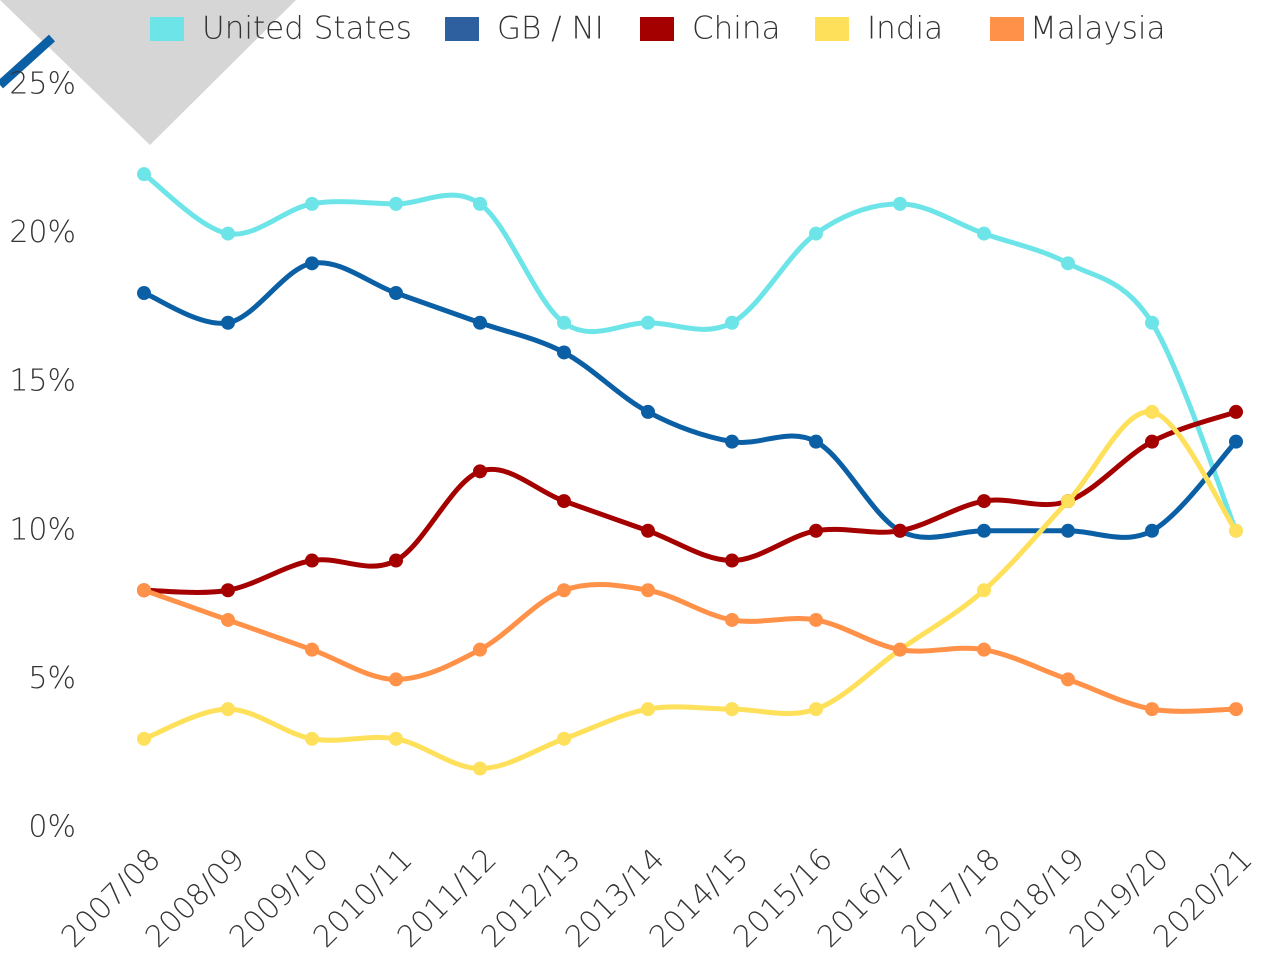 Image resolution: width=1262 pixels, height=965 pixels. What do you see at coordinates (42, 232) in the screenshot?
I see `y-tick-label: 20%` at bounding box center [42, 232].